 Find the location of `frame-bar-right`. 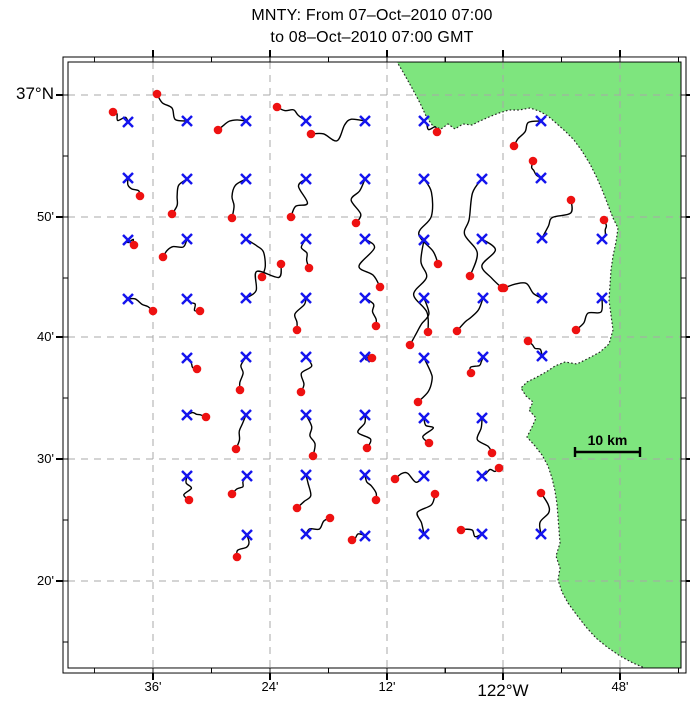

frame-bar-right is located at coordinates (683, 247).